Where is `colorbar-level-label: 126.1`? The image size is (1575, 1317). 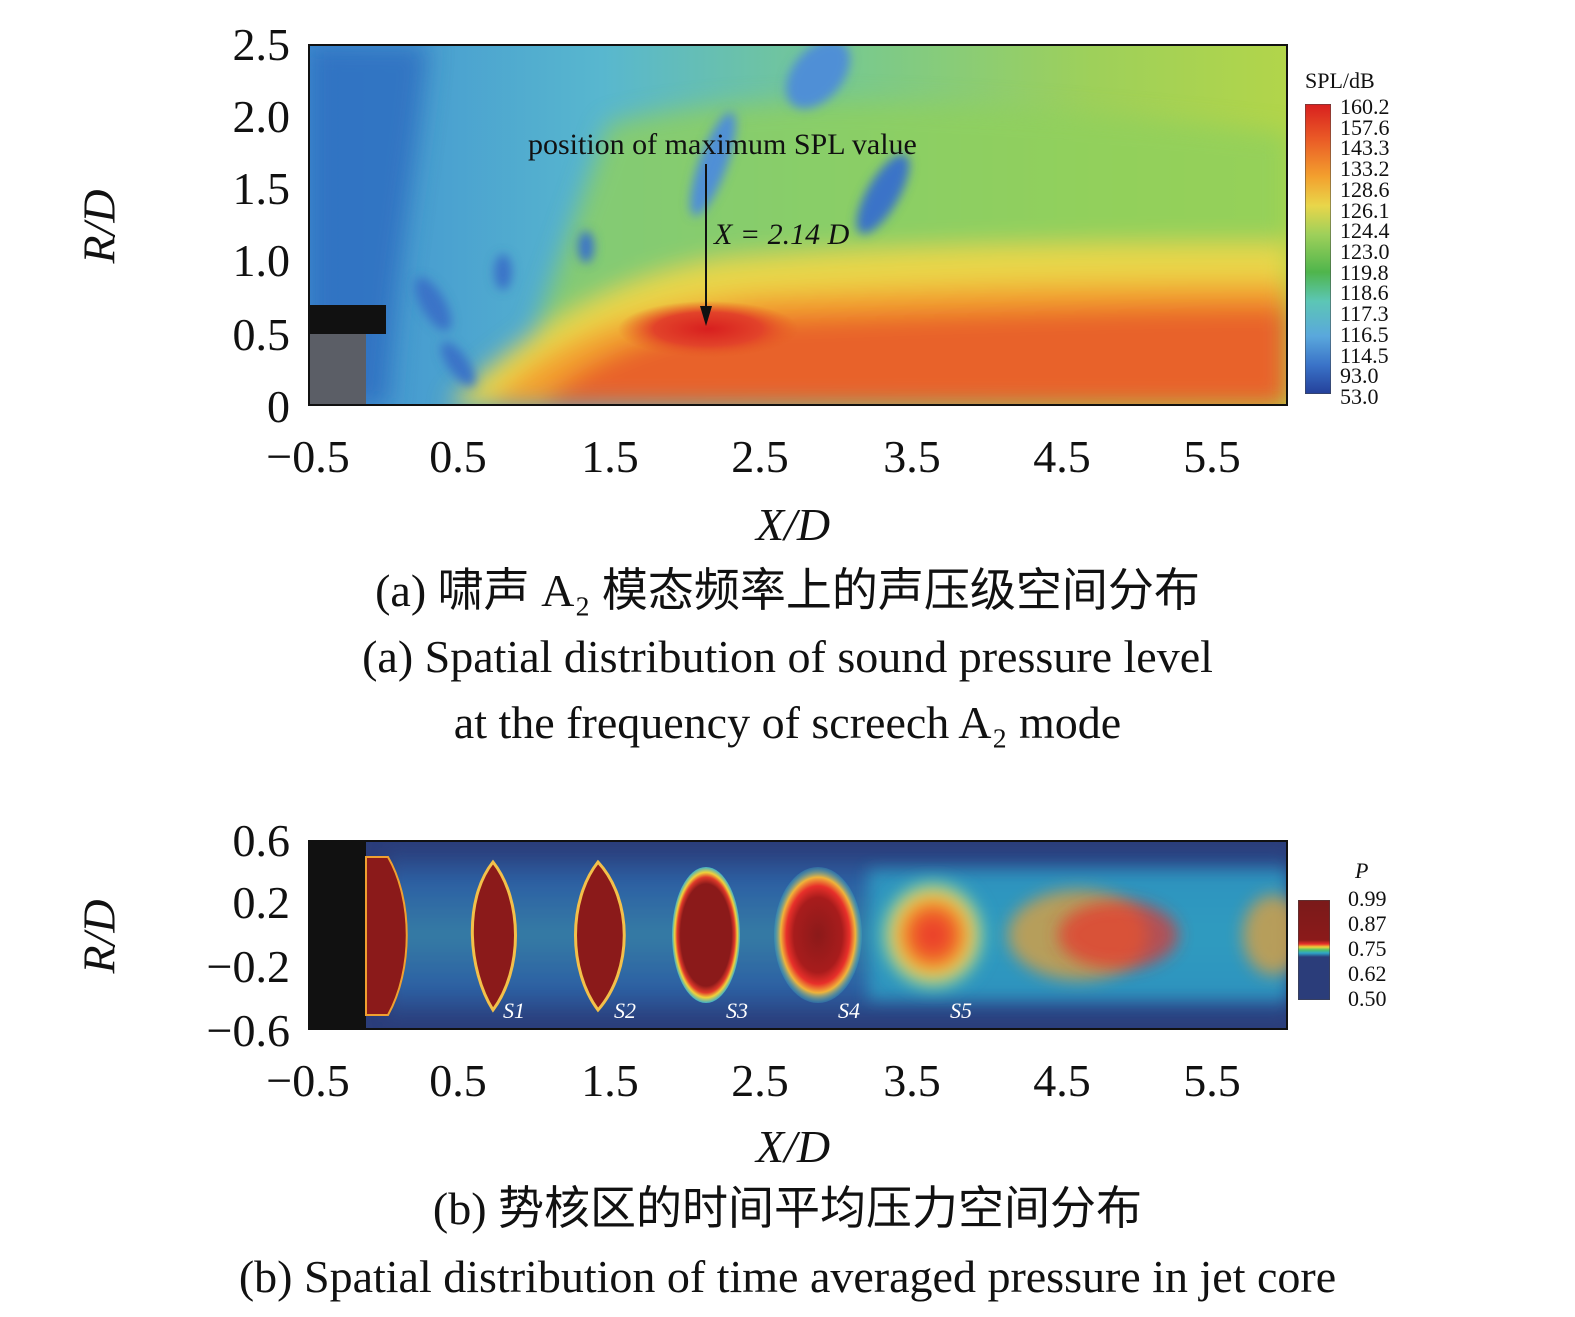
colorbar-level-label: 126.1 is located at coordinates (1365, 210).